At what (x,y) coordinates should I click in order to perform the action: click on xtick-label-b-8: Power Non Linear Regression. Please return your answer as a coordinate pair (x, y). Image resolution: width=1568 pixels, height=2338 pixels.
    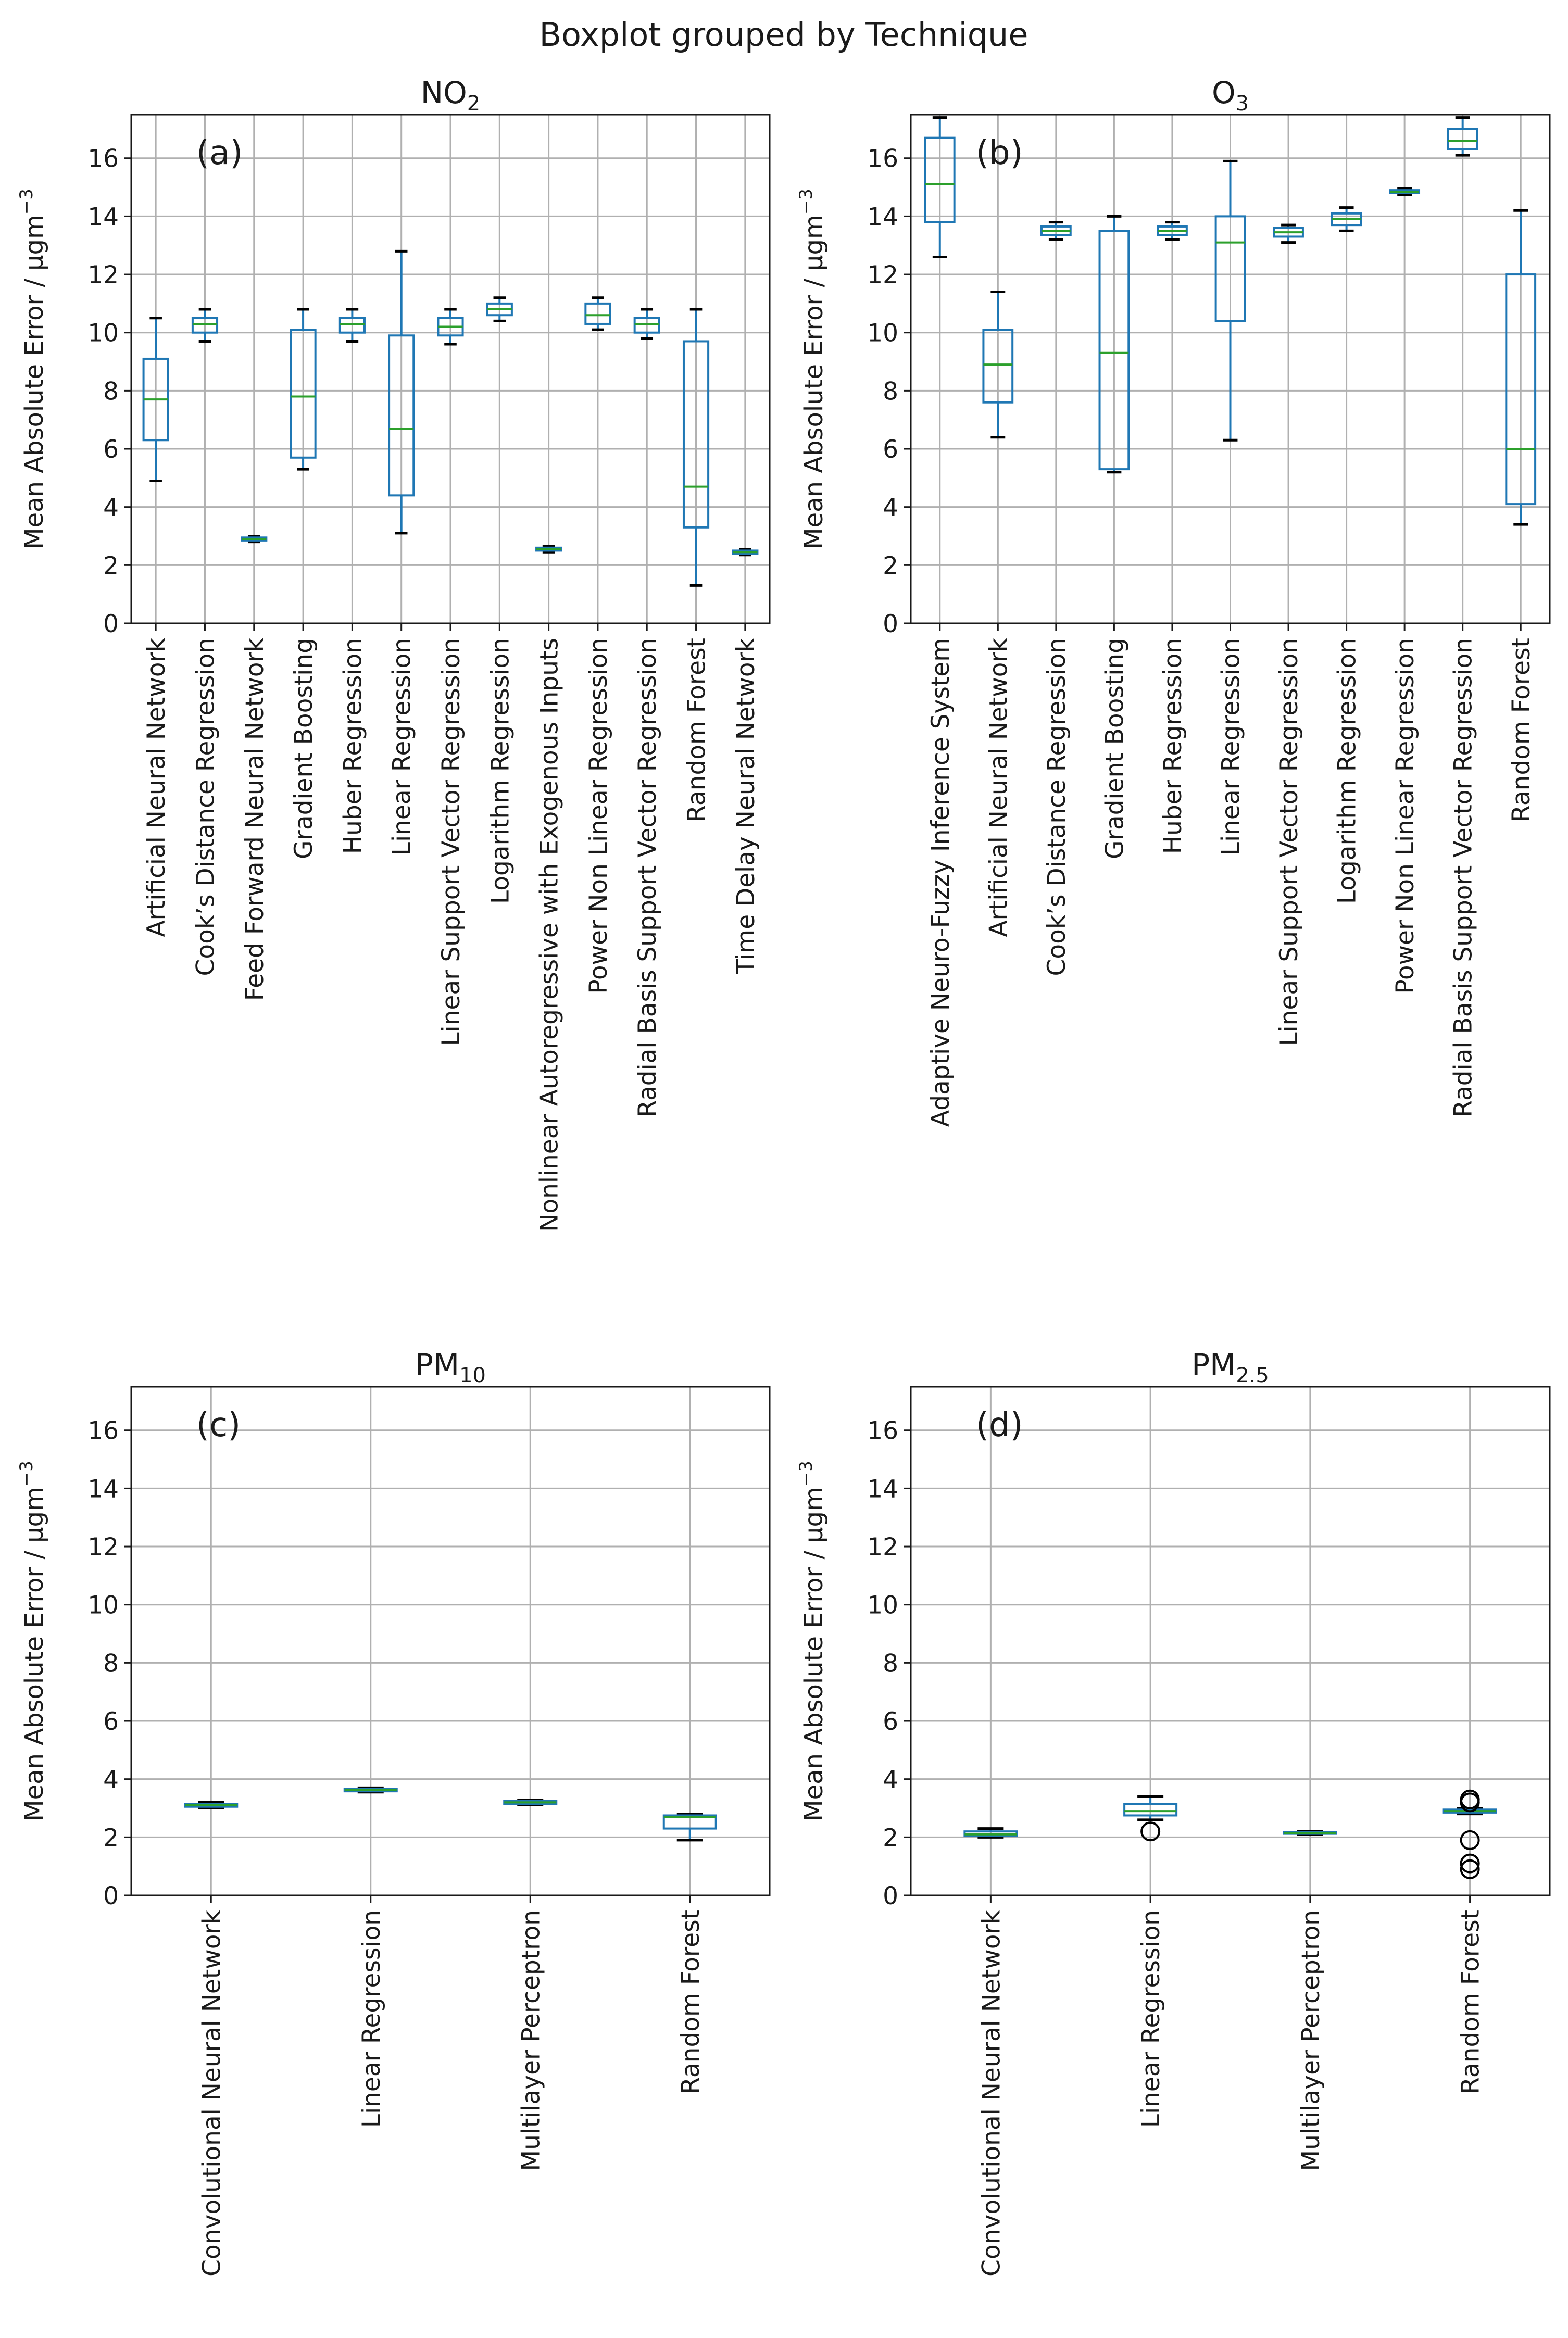
    Looking at the image, I should click on (1405, 816).